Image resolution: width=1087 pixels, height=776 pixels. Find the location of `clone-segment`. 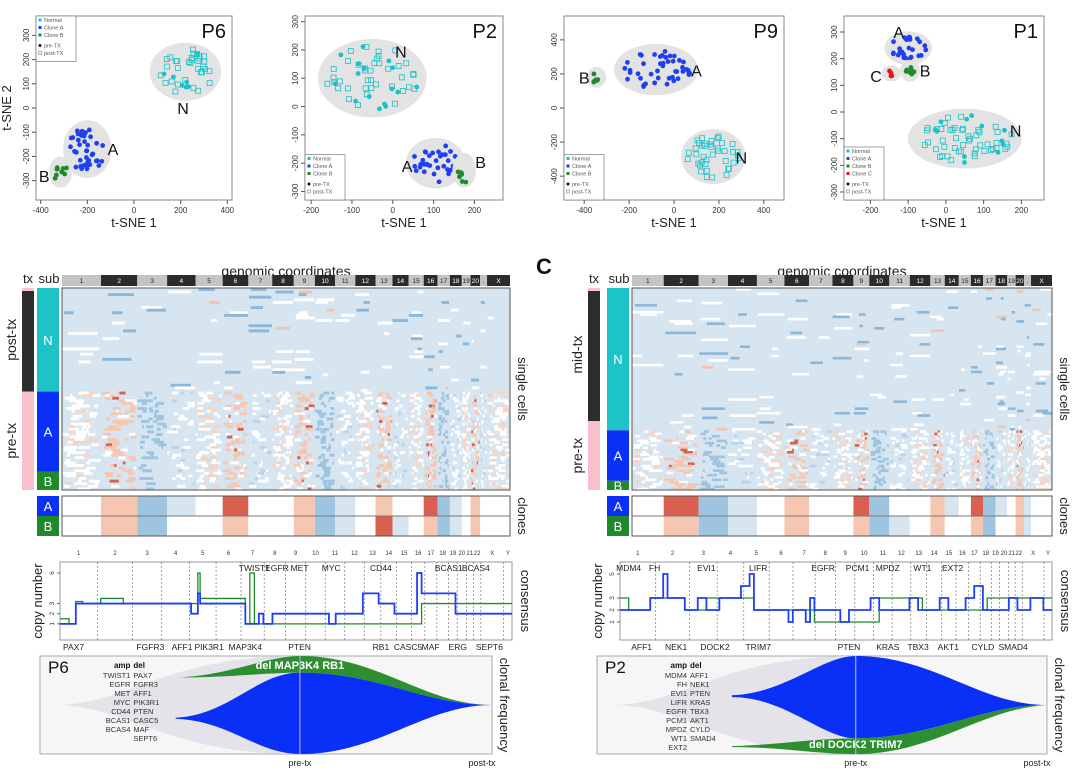

clone-segment is located at coordinates (209, 526).